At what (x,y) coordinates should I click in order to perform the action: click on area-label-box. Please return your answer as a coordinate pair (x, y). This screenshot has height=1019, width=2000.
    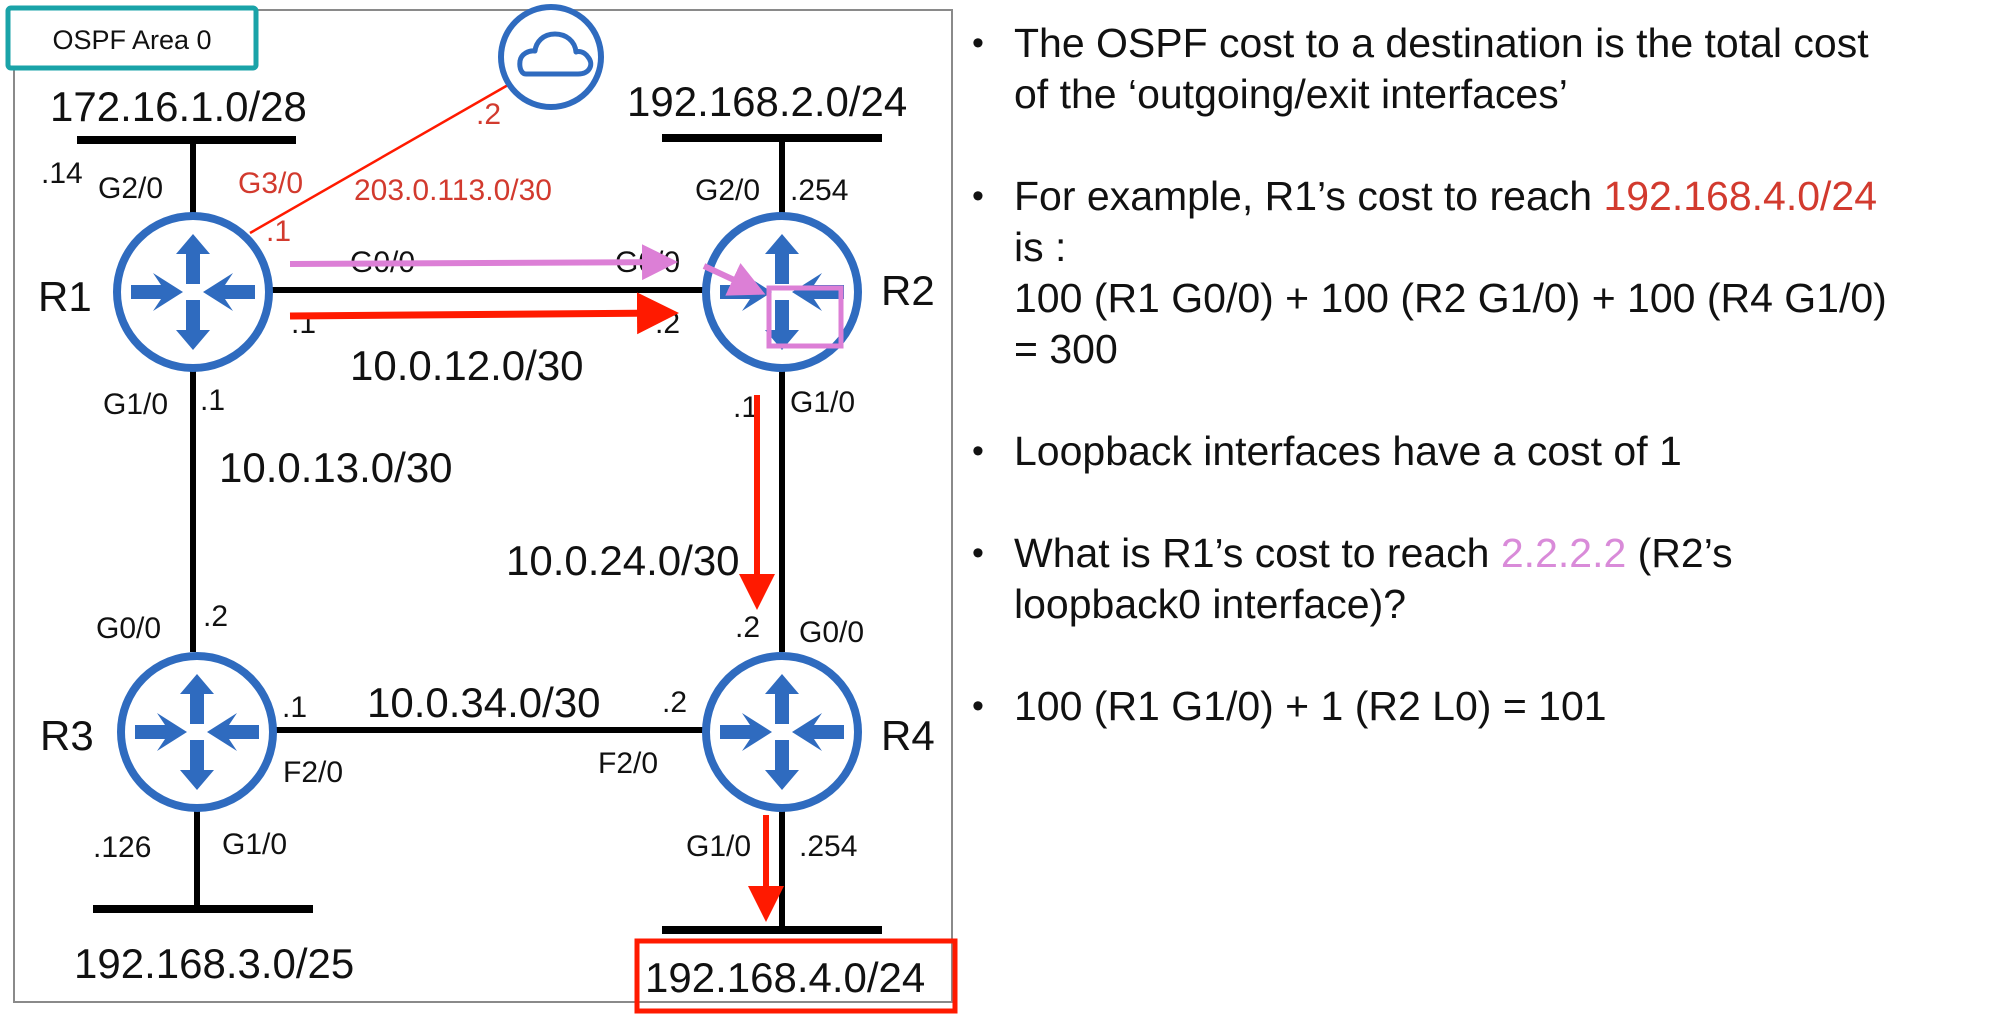
    Looking at the image, I should click on (132, 38).